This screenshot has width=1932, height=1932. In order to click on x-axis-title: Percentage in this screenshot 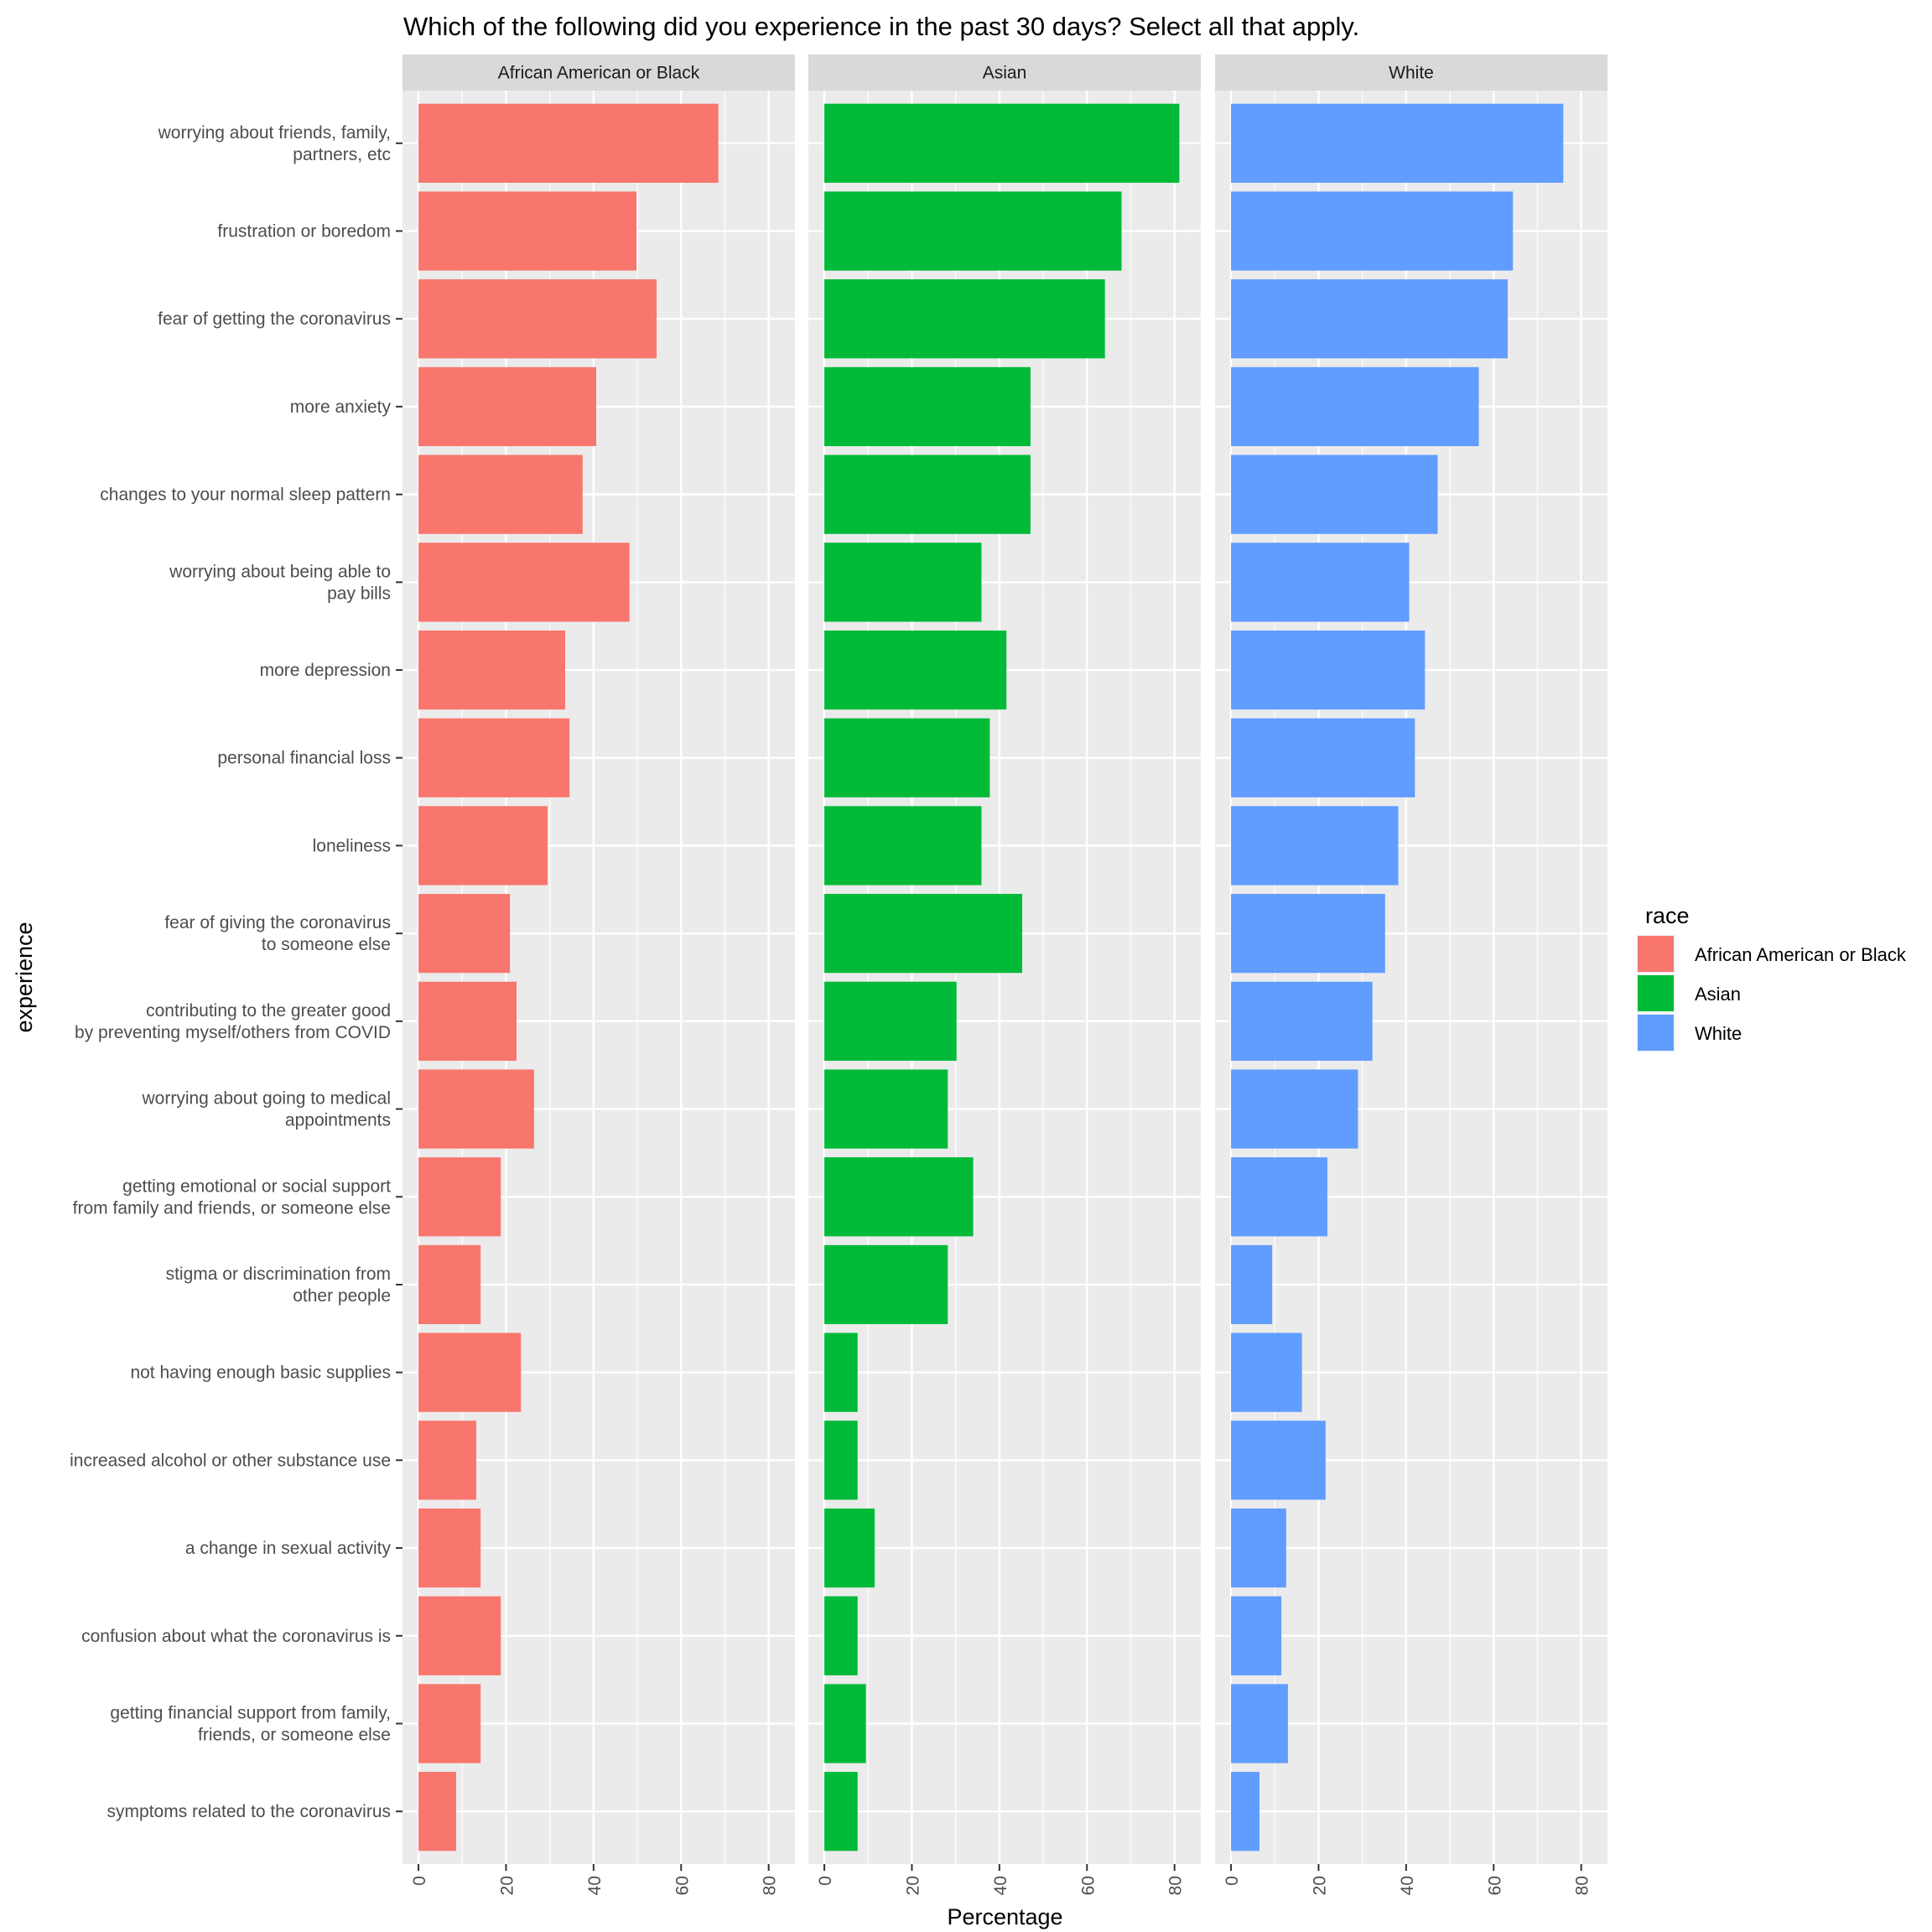, I will do `click(1004, 1916)`.